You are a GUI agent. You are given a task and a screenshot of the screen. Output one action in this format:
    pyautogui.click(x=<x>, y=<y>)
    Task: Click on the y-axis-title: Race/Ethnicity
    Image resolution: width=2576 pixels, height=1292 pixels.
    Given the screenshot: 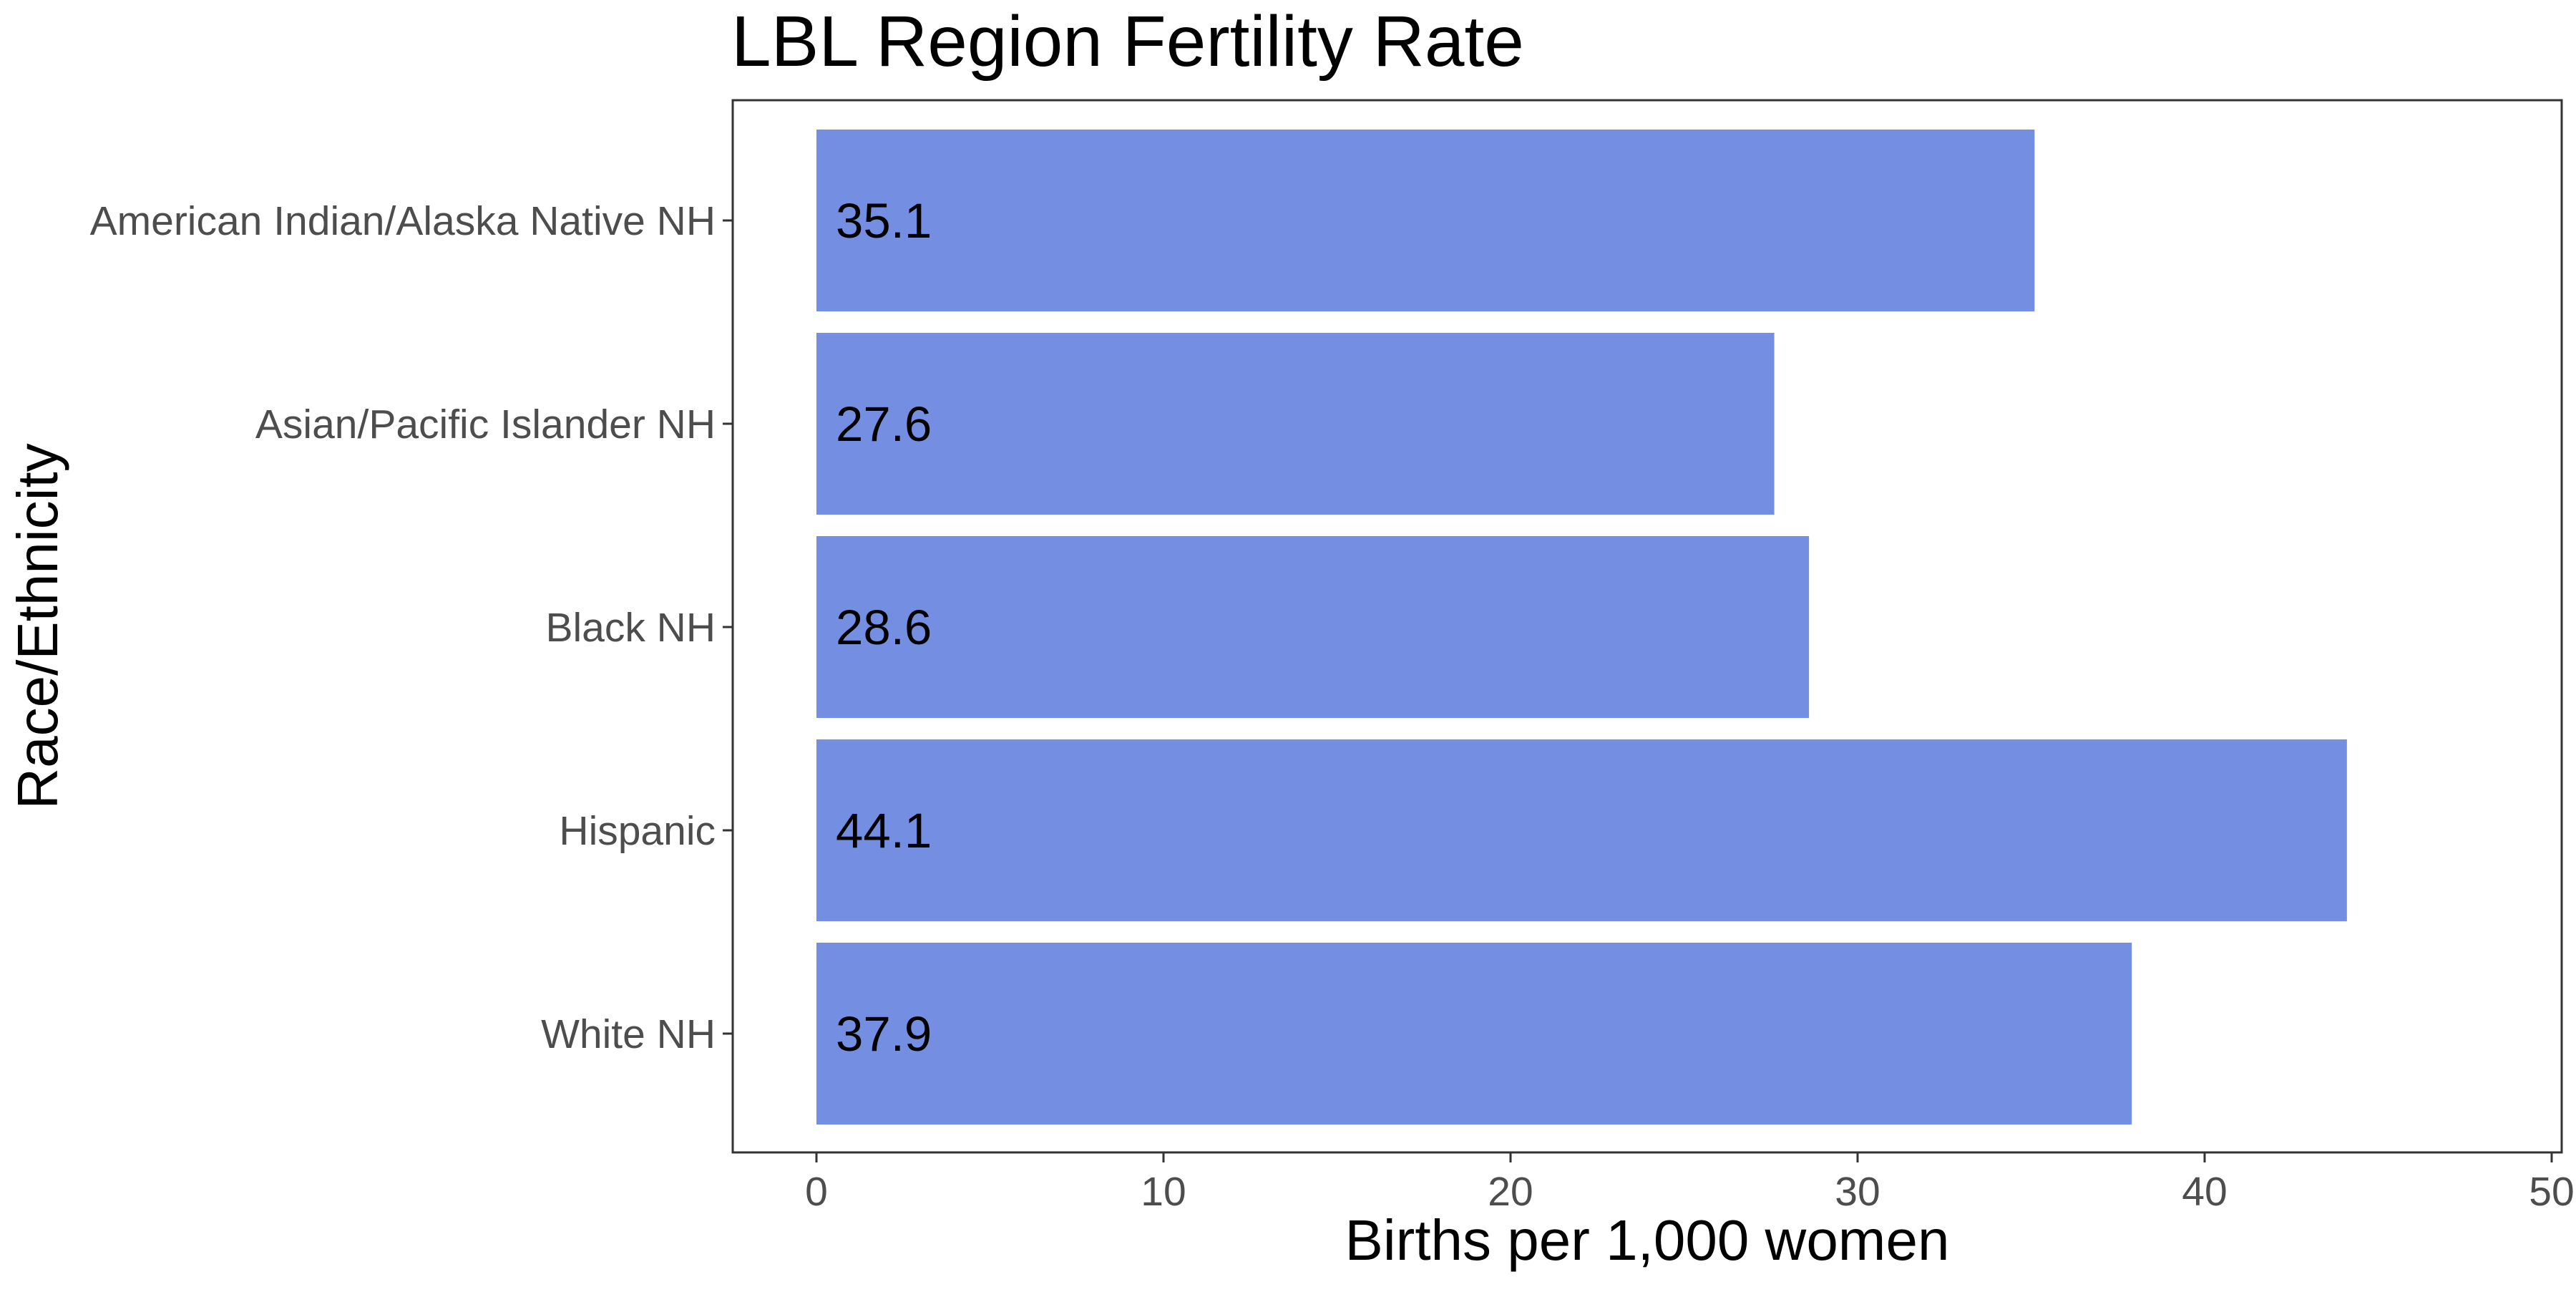 What is the action you would take?
    pyautogui.click(x=37, y=626)
    